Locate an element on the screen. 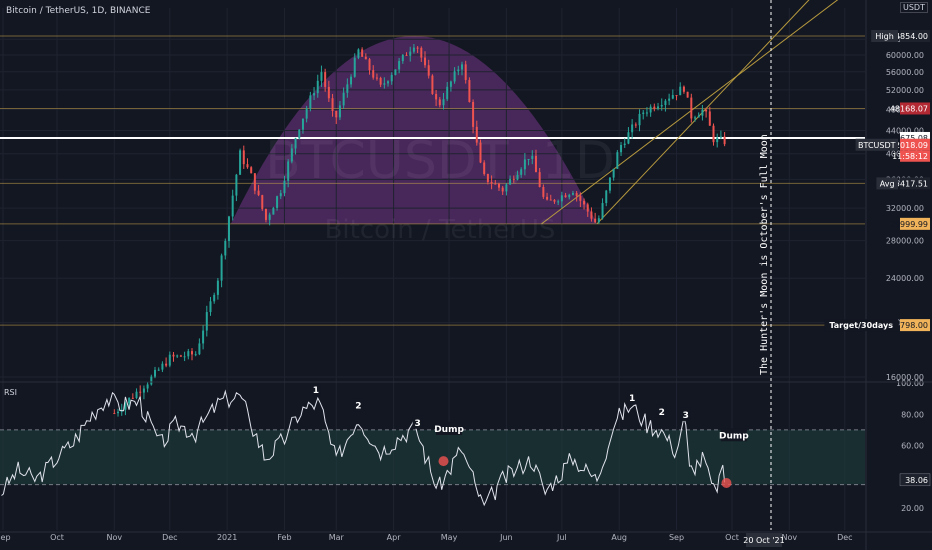 The height and width of the screenshot is (550, 932). price-badge: 42018.09 is located at coordinates (909, 145).